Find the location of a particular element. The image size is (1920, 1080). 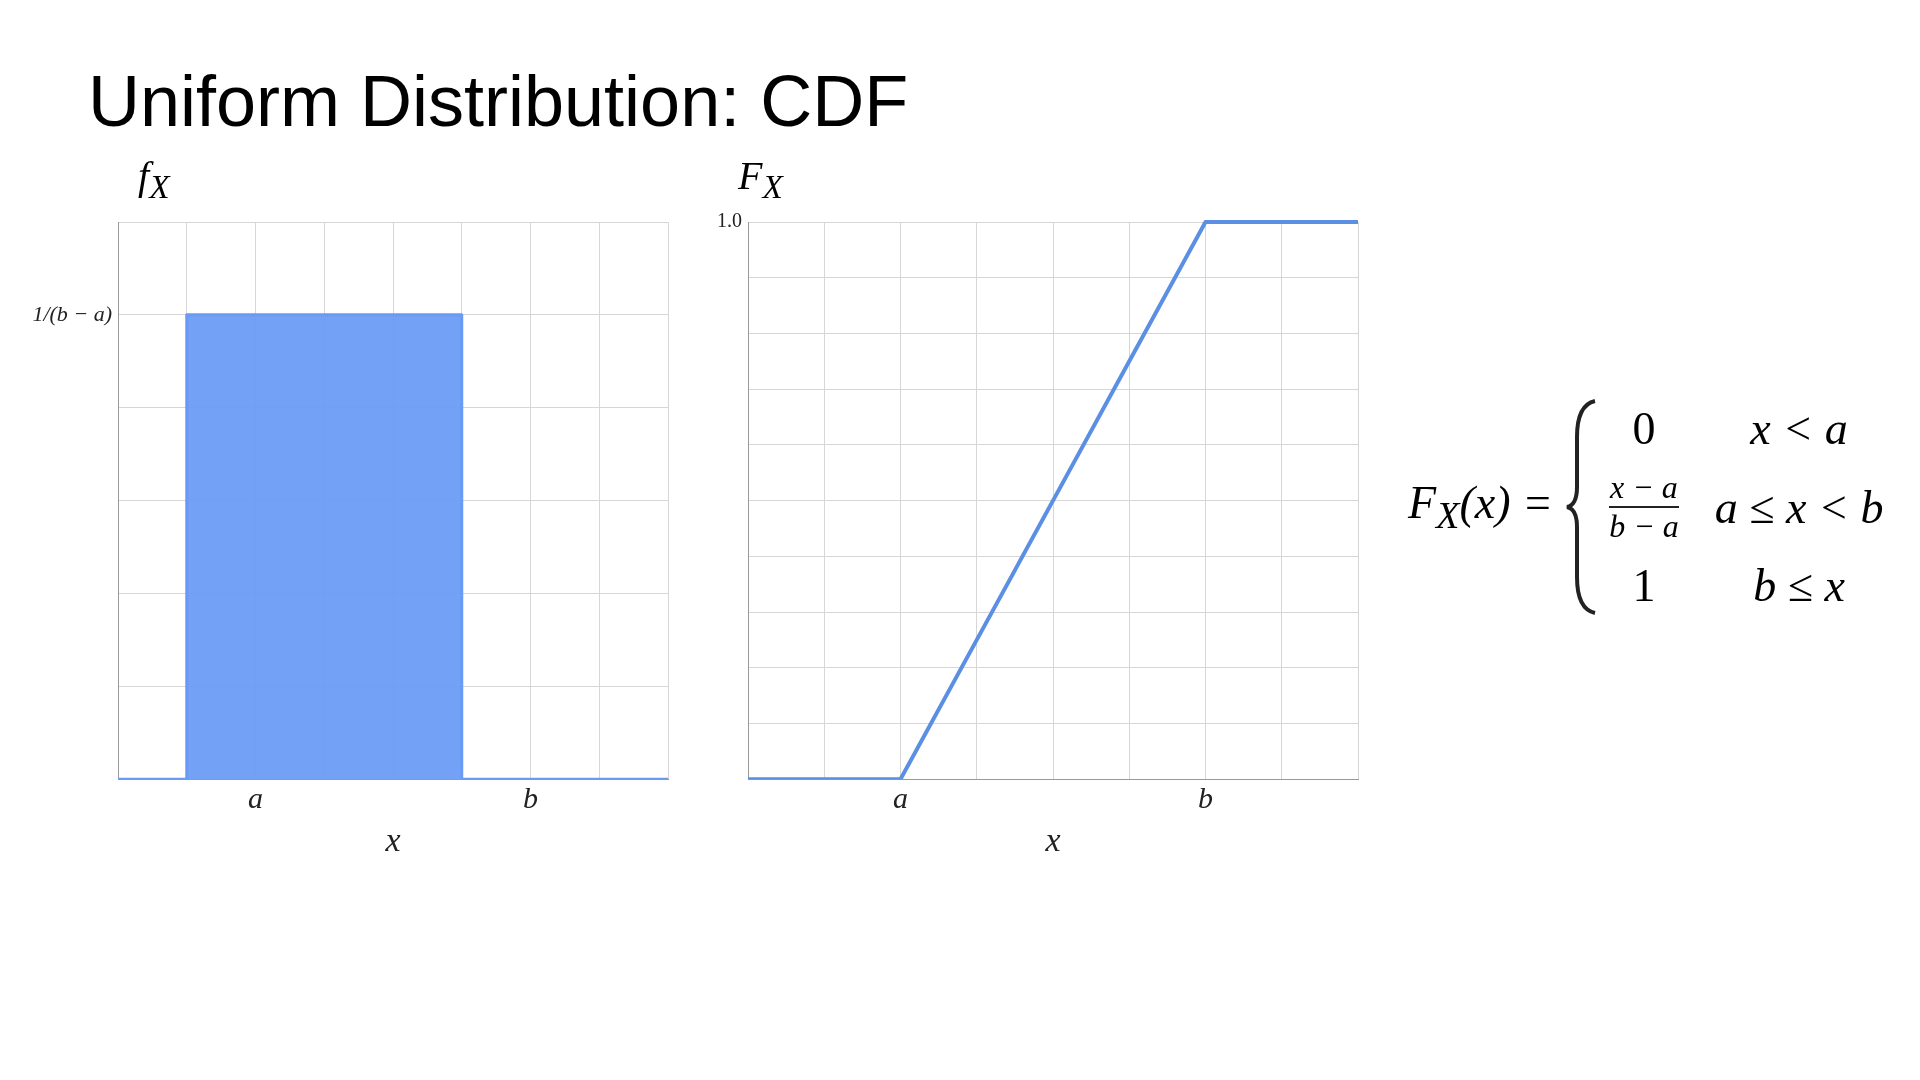

text: 0 is located at coordinates (1644, 428).